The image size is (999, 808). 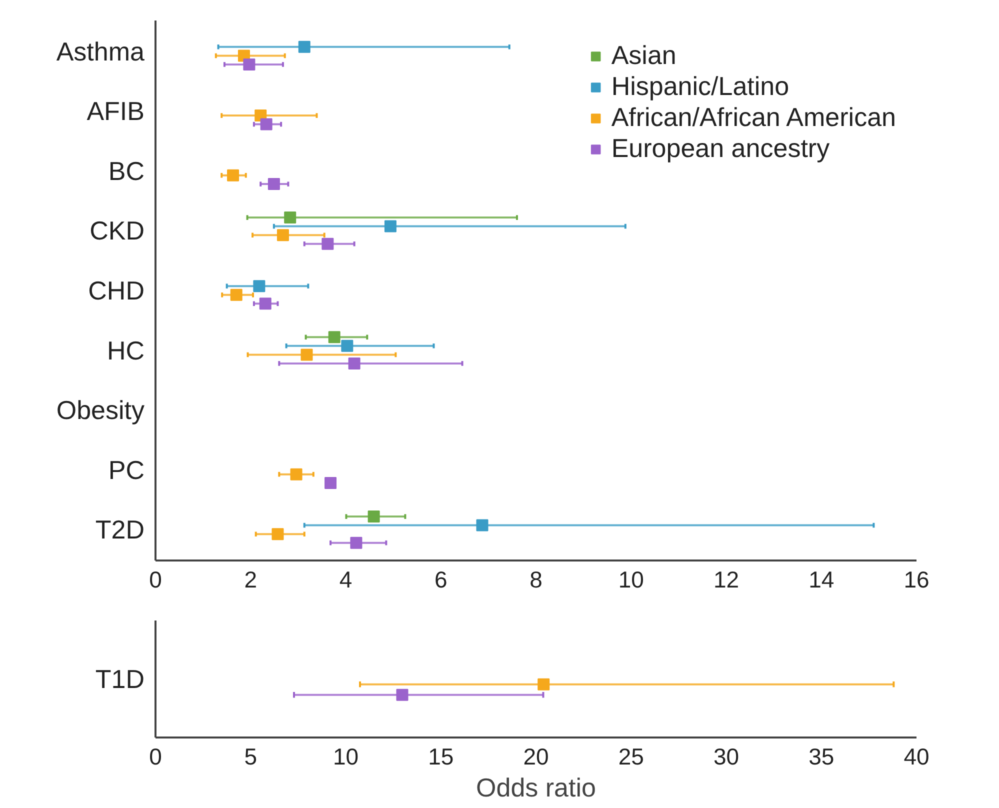 I want to click on y-tick-label: CKD, so click(x=117, y=231).